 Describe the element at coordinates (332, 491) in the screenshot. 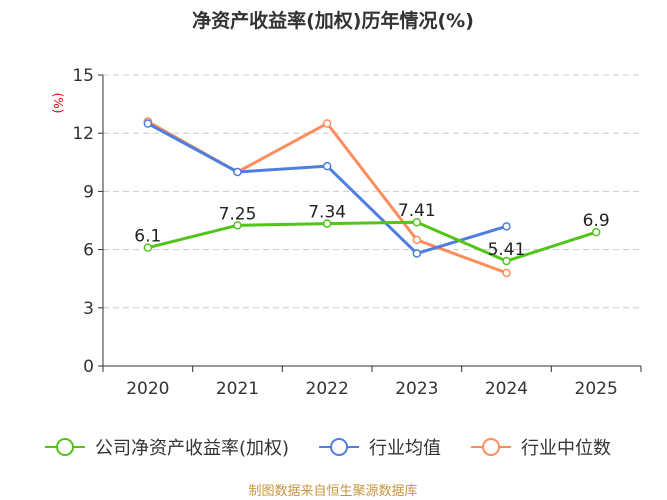

I see `footer-source: 制图数据来自恒生聚源数据库` at that location.